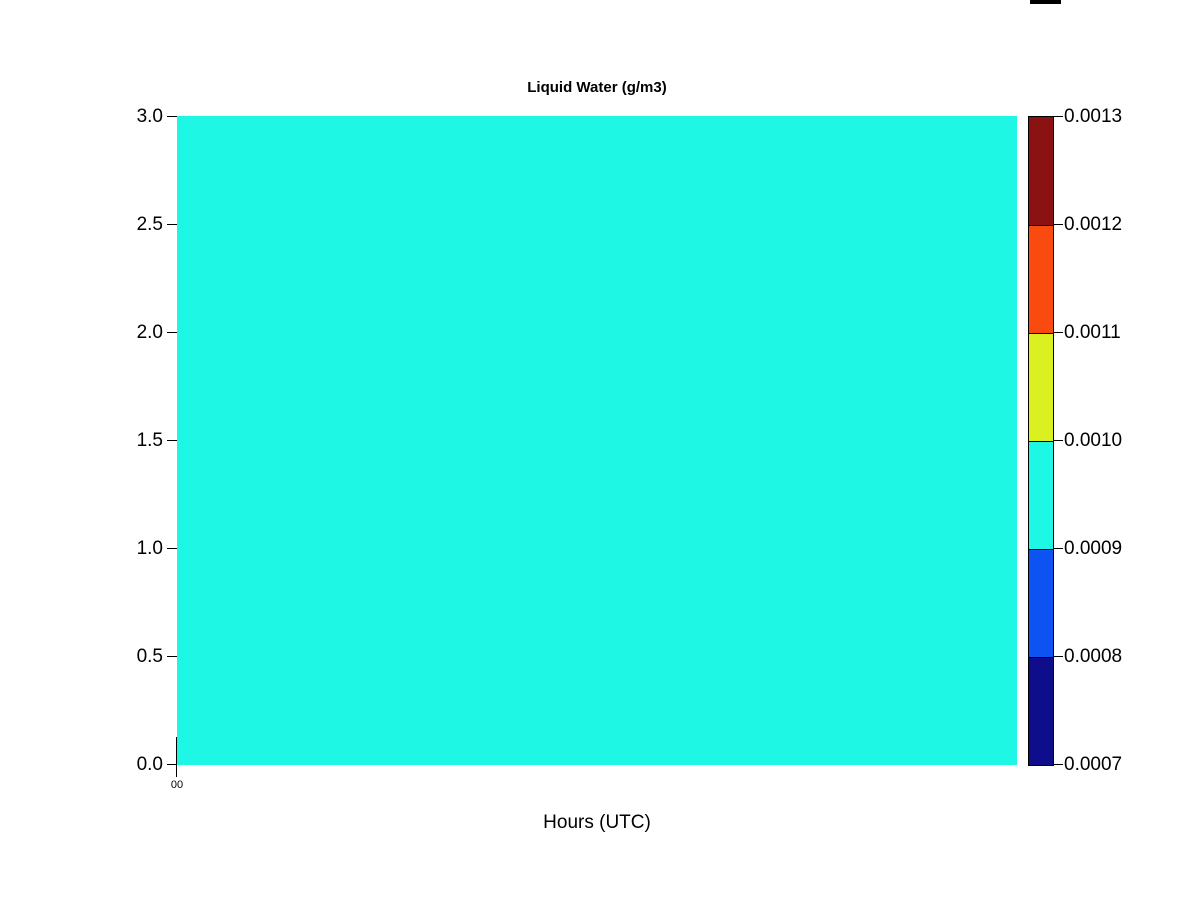 The image size is (1200, 900). Describe the element at coordinates (1093, 224) in the screenshot. I see `colorbar-tick-label: 0.0012` at that location.